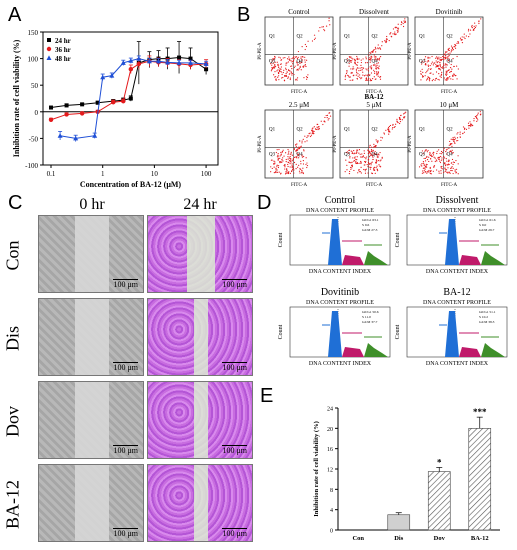 This screenshot has height=550, width=517. I want to click on micrograph-phase: 100 μm, so click(91, 254).